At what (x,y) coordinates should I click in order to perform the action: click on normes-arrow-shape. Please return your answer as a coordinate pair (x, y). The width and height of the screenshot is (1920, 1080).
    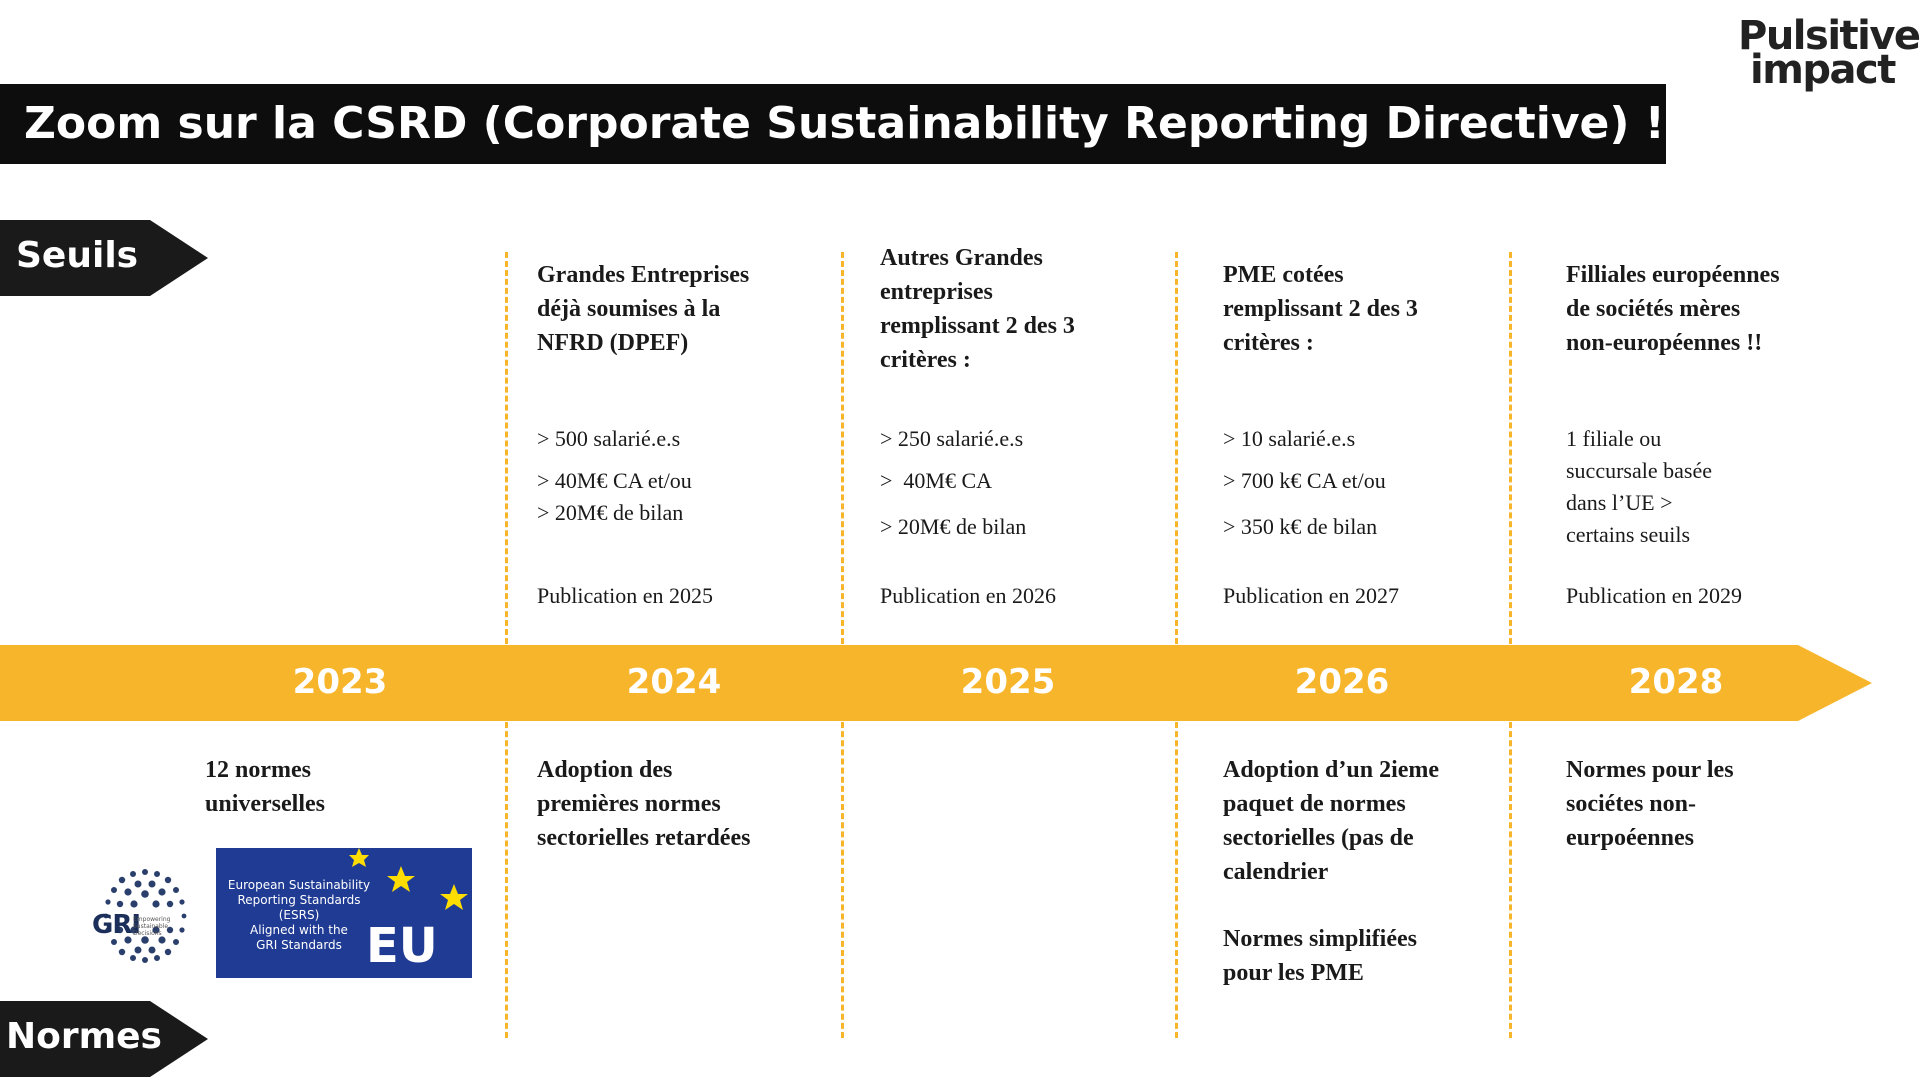
    Looking at the image, I should click on (104, 1039).